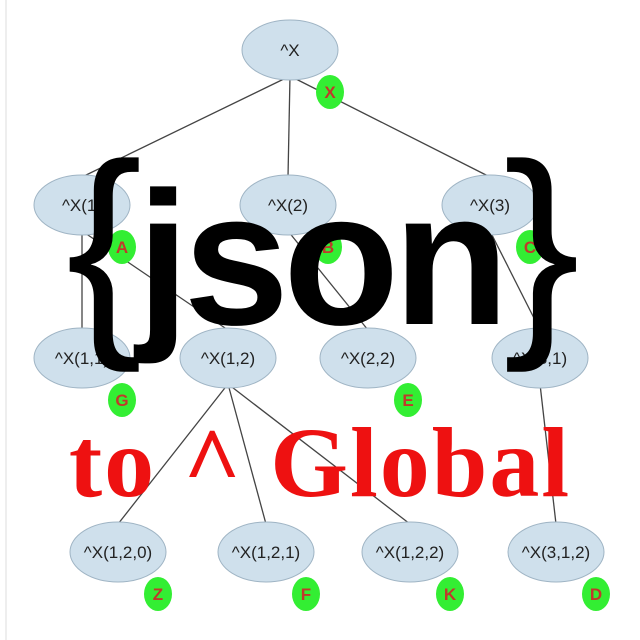  I want to click on close-brace: }, so click(541, 244).